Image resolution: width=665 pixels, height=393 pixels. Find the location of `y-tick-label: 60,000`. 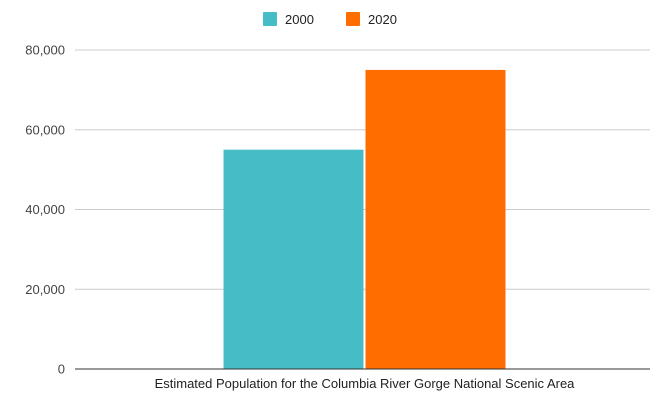

y-tick-label: 60,000 is located at coordinates (45, 129).